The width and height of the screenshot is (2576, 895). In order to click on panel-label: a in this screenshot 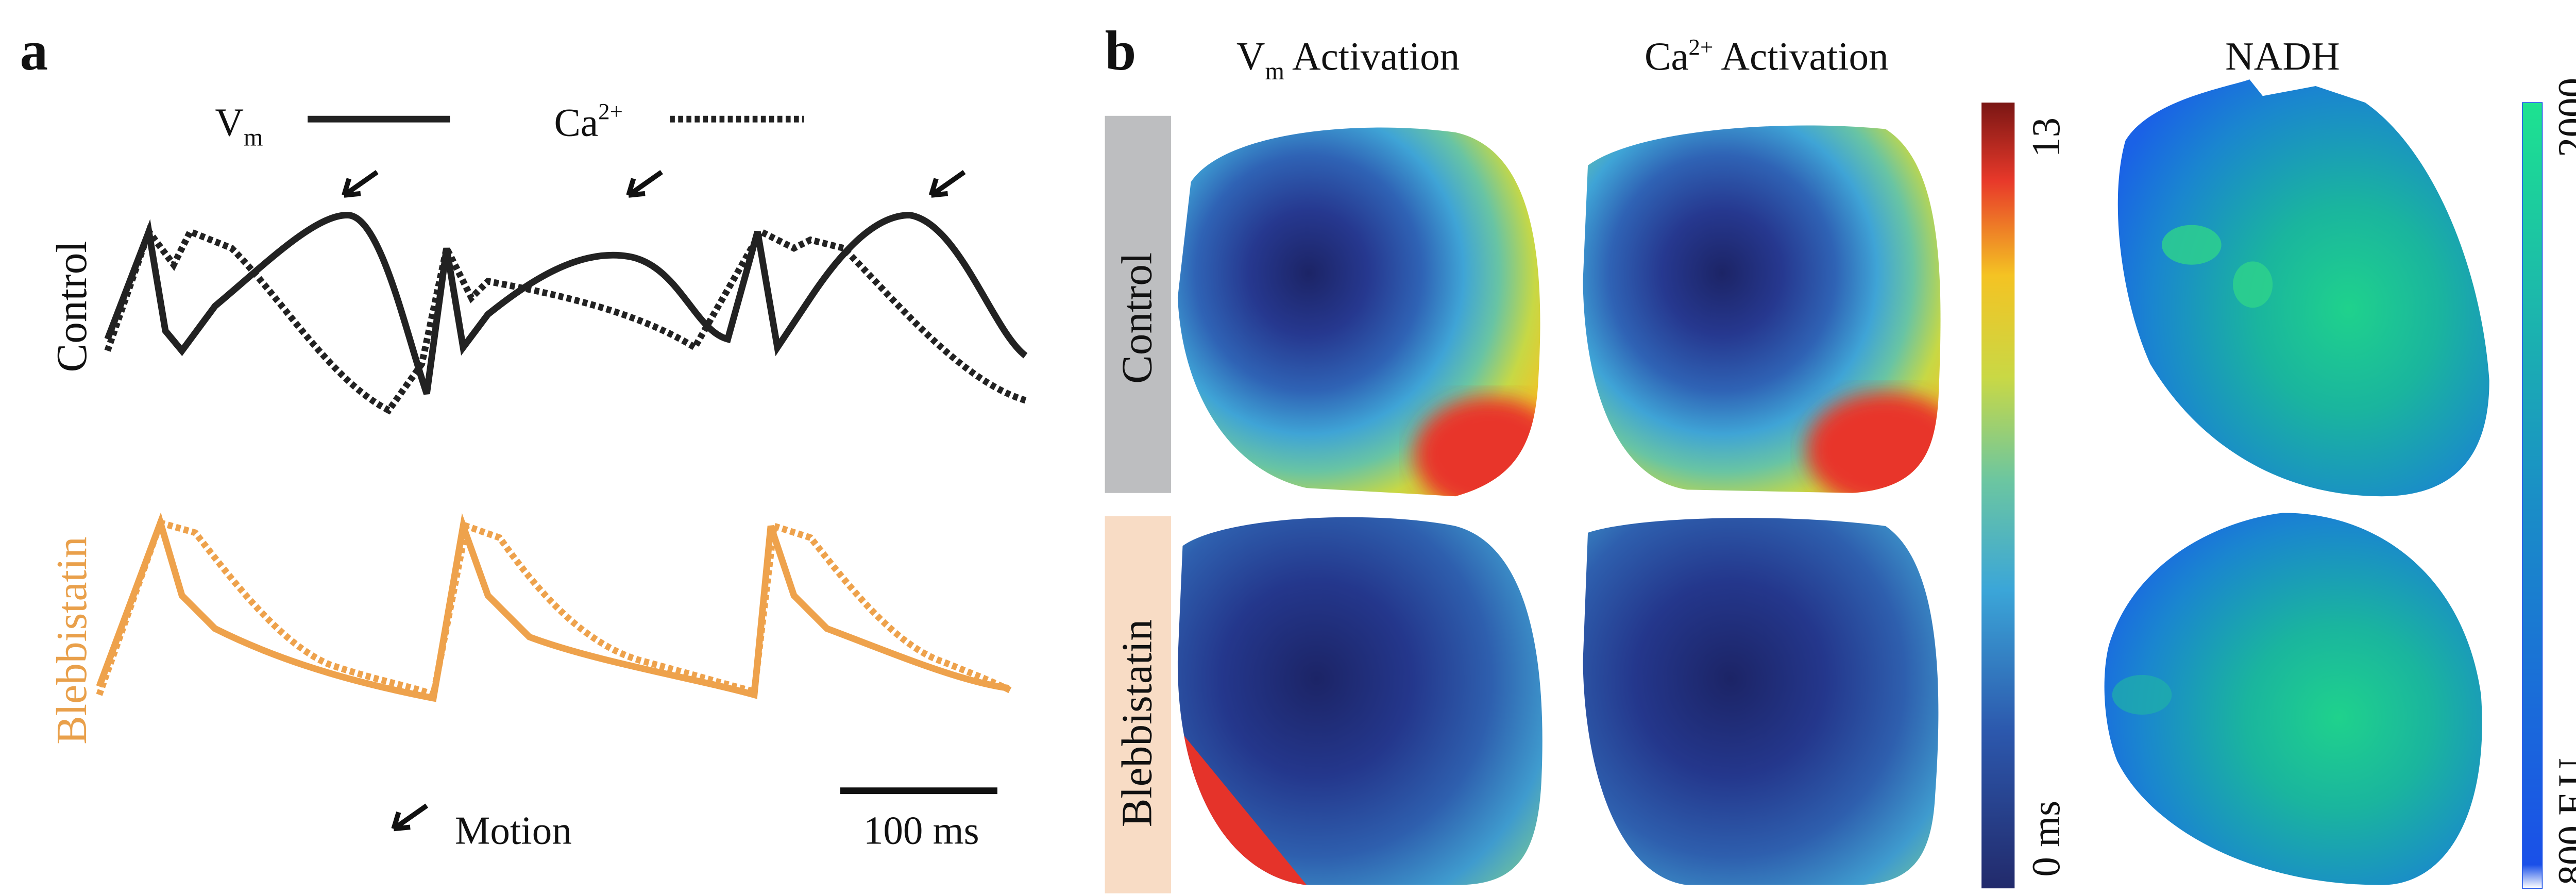, I will do `click(34, 51)`.